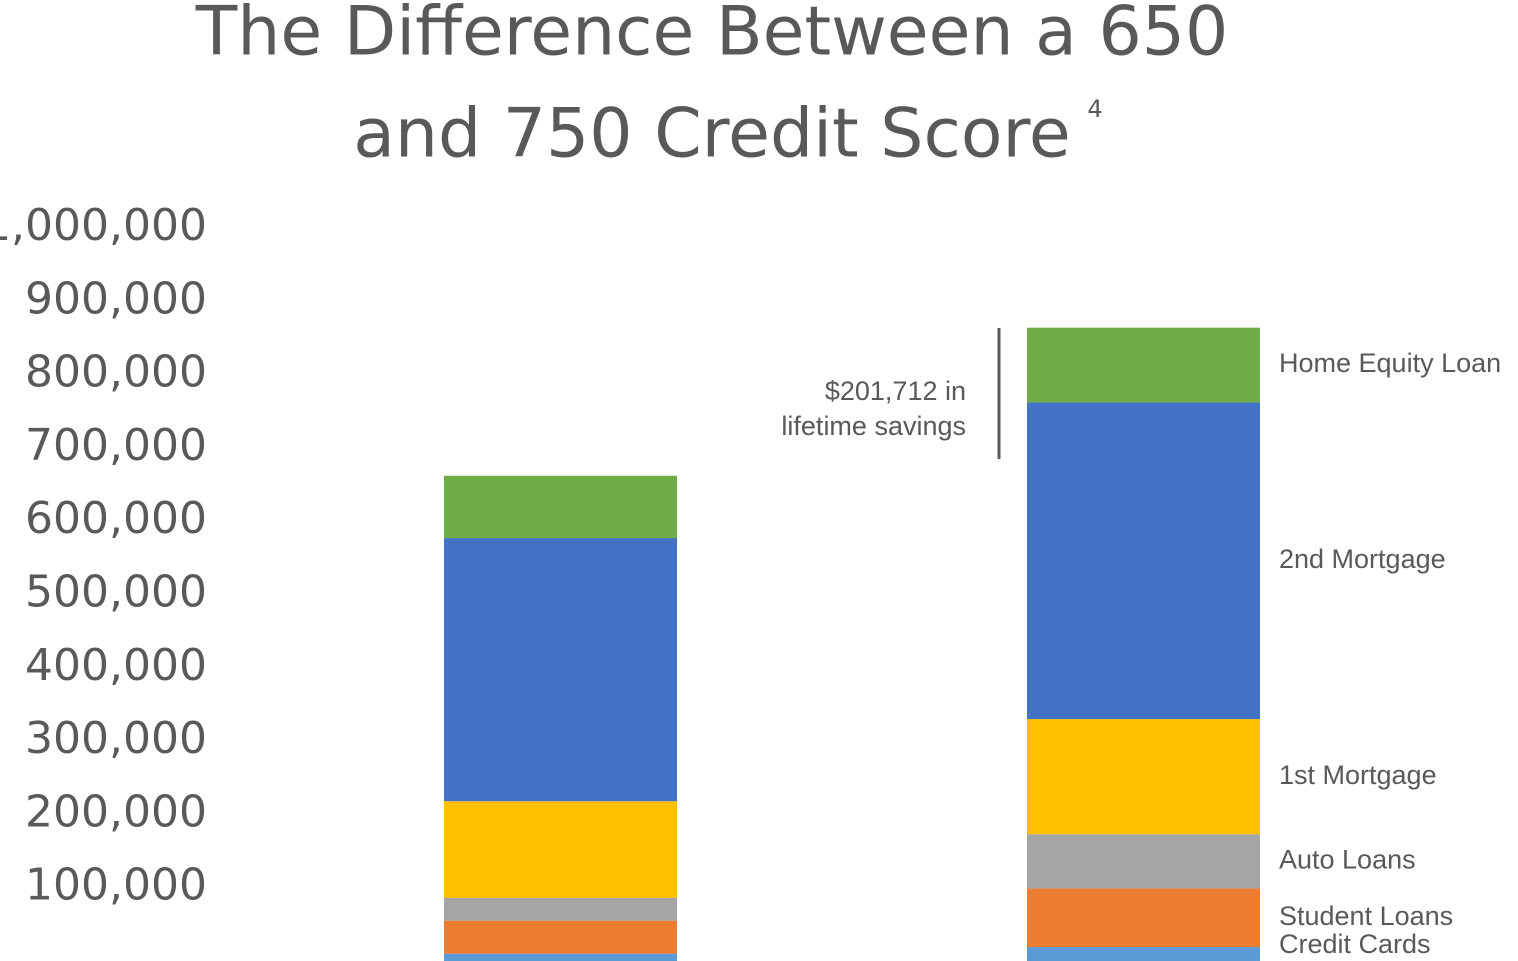 Image resolution: width=1518 pixels, height=961 pixels. Describe the element at coordinates (116, 592) in the screenshot. I see `y-tick-label: 500,000` at that location.